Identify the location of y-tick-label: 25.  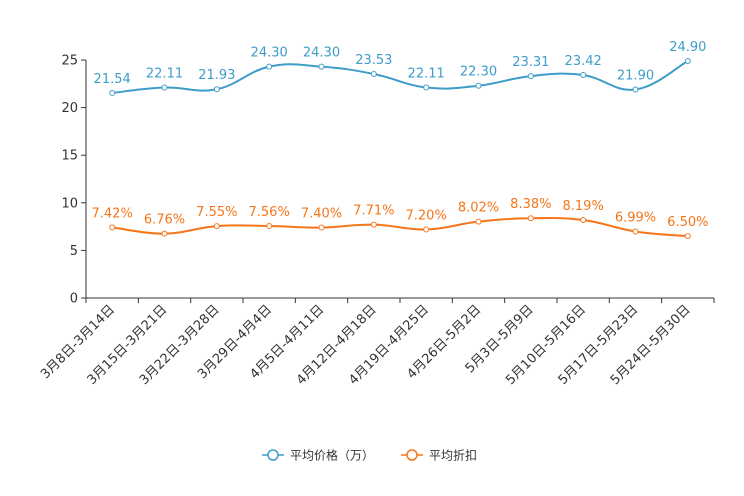
(69, 61).